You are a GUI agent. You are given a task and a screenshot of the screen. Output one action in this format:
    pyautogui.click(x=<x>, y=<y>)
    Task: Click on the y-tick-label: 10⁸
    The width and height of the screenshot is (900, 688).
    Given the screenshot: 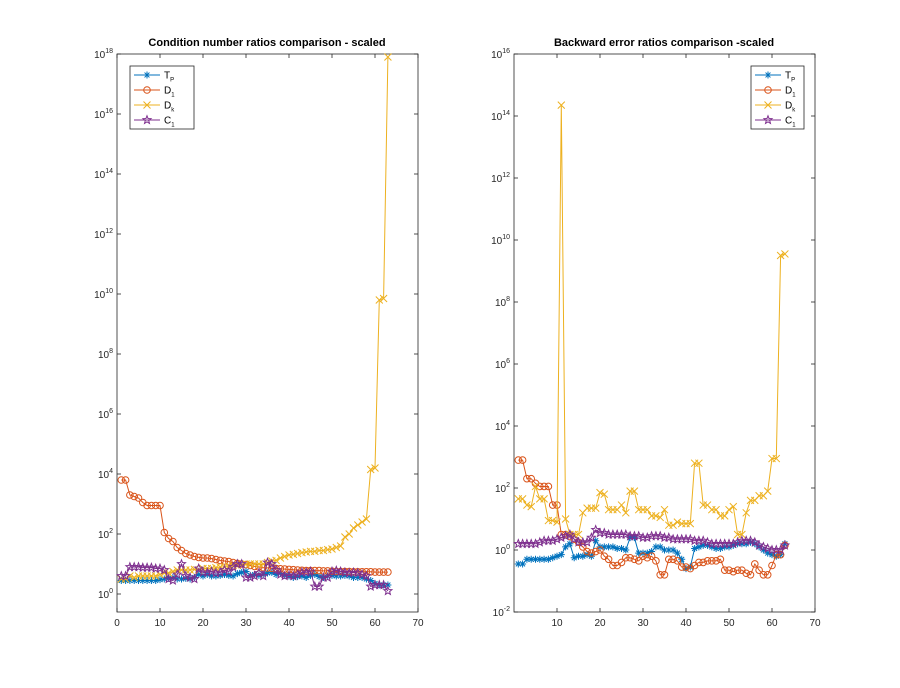 What is the action you would take?
    pyautogui.click(x=105, y=354)
    